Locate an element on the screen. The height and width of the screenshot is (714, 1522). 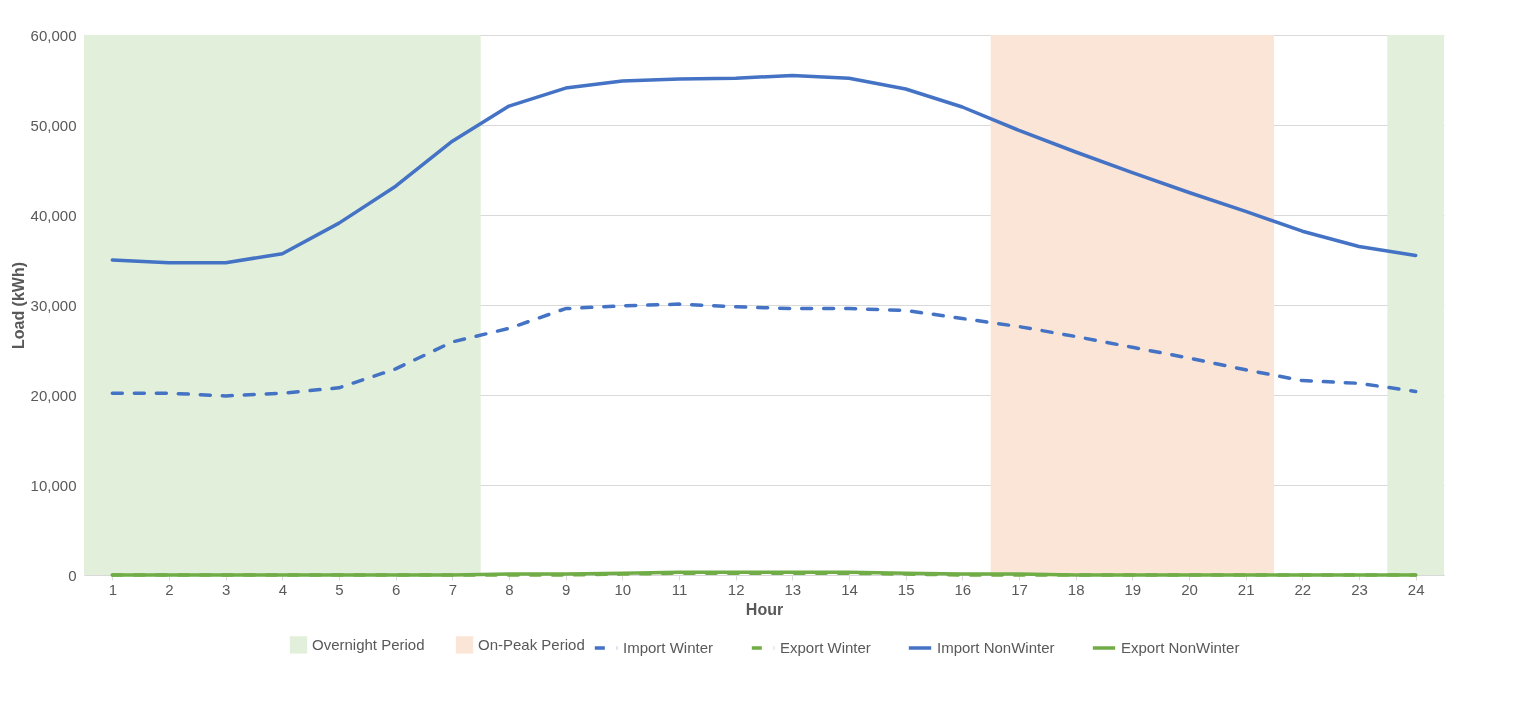
y-tick-label: 40,000 is located at coordinates (53, 215).